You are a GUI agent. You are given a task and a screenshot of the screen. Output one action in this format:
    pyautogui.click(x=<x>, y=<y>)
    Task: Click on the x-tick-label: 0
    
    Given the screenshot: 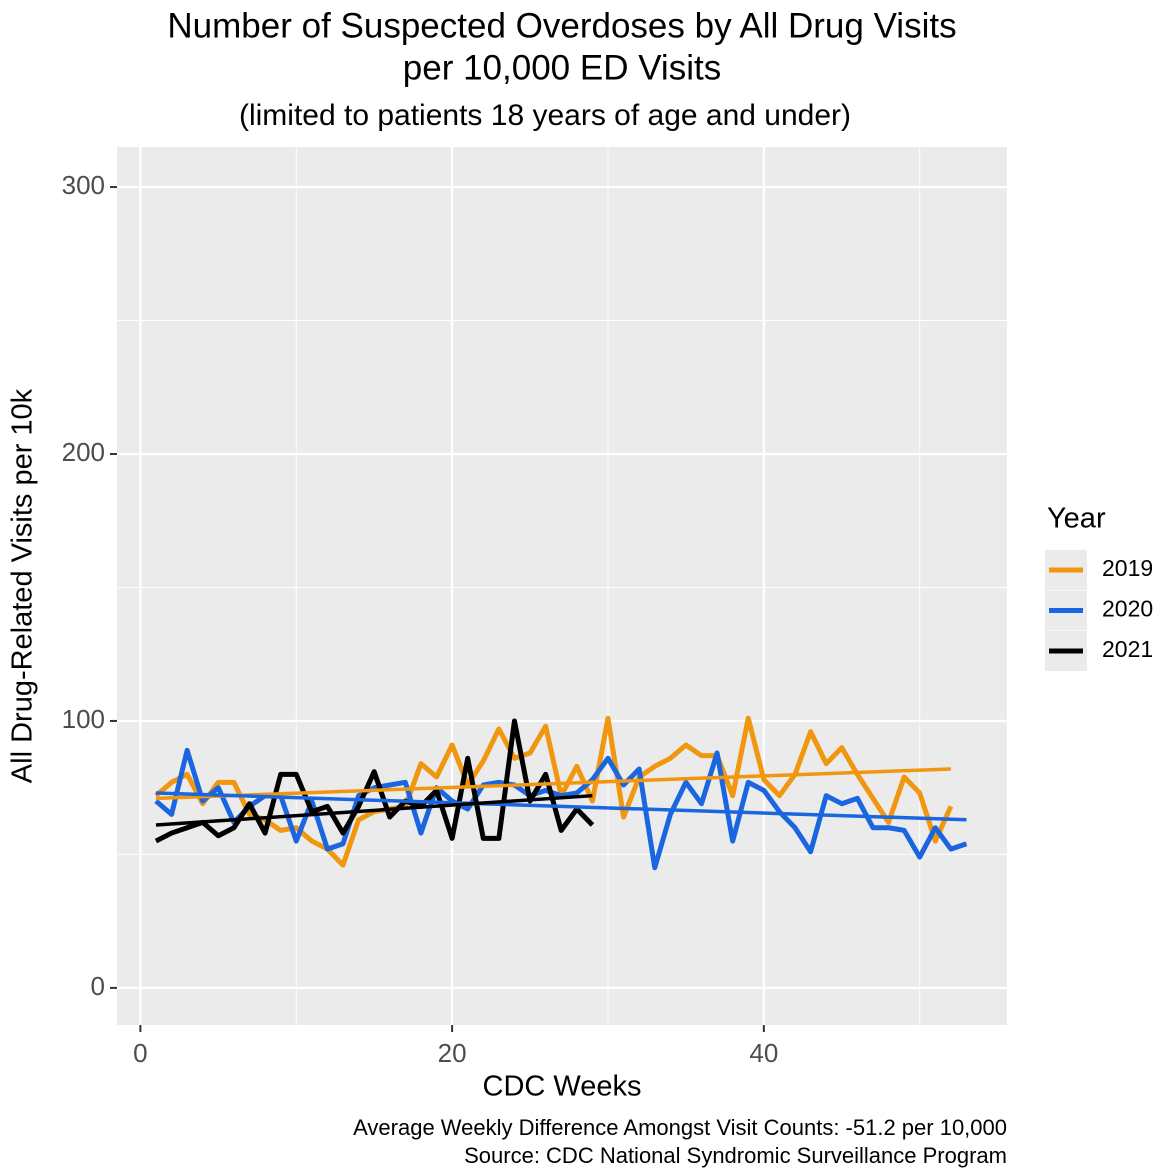 What is the action you would take?
    pyautogui.click(x=140, y=1053)
    